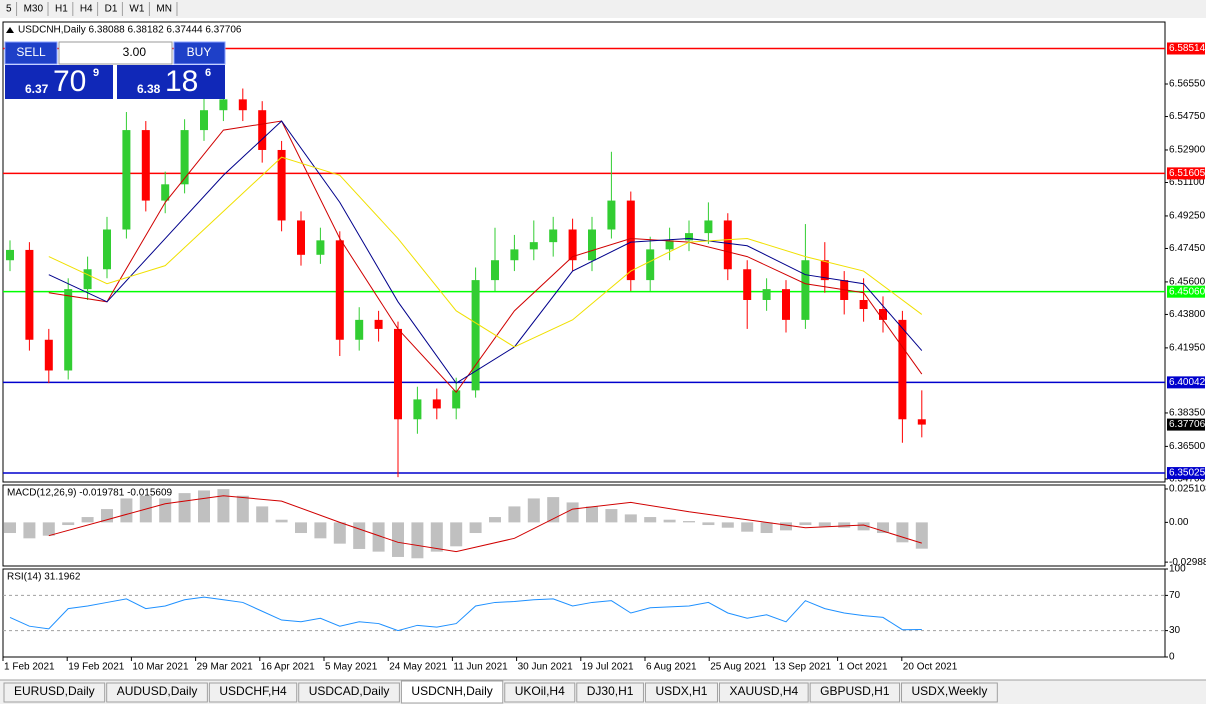 This screenshot has width=1206, height=704. What do you see at coordinates (1187, 173) in the screenshot?
I see `level-label: 6.51605` at bounding box center [1187, 173].